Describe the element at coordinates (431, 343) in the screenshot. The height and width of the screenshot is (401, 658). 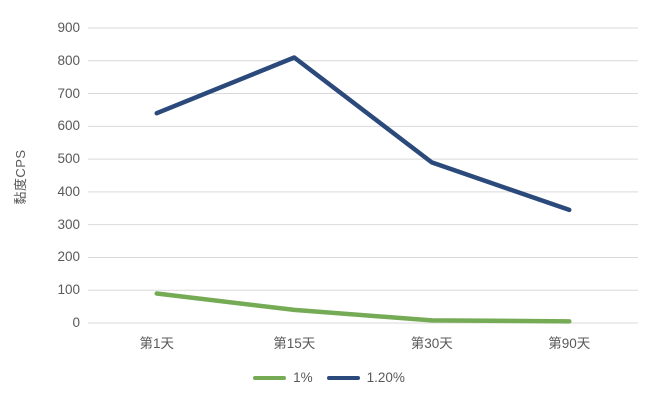
I see `x-category-label: 第30天` at that location.